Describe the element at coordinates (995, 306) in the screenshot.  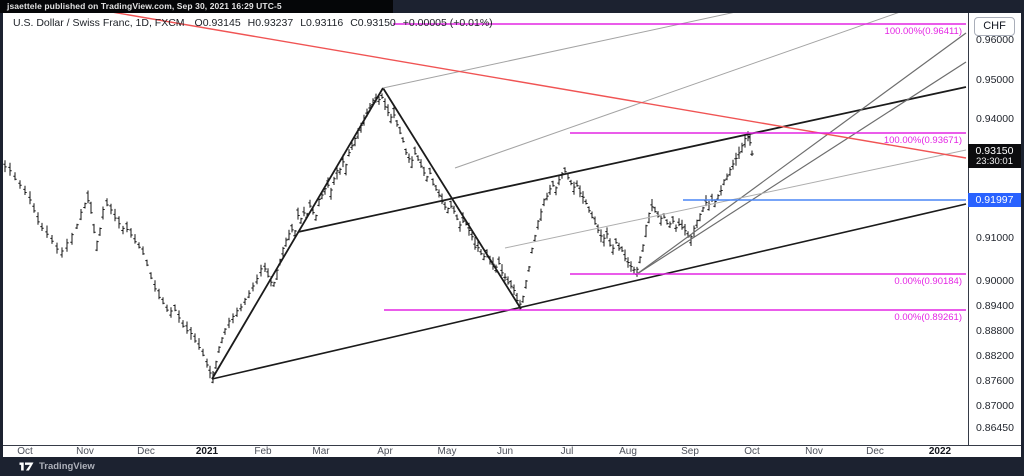
I see `price-tick-label: 0.89400` at that location.